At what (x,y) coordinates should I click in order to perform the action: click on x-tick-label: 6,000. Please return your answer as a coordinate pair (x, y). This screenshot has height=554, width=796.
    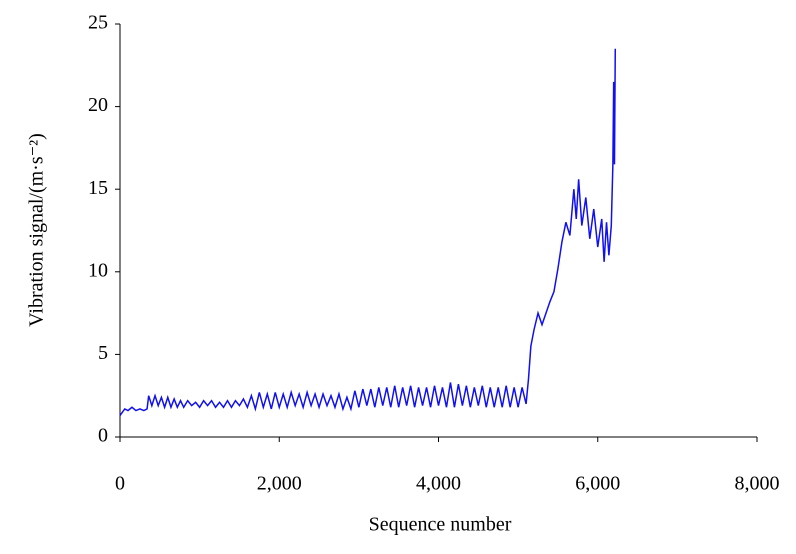
    Looking at the image, I should click on (597, 484).